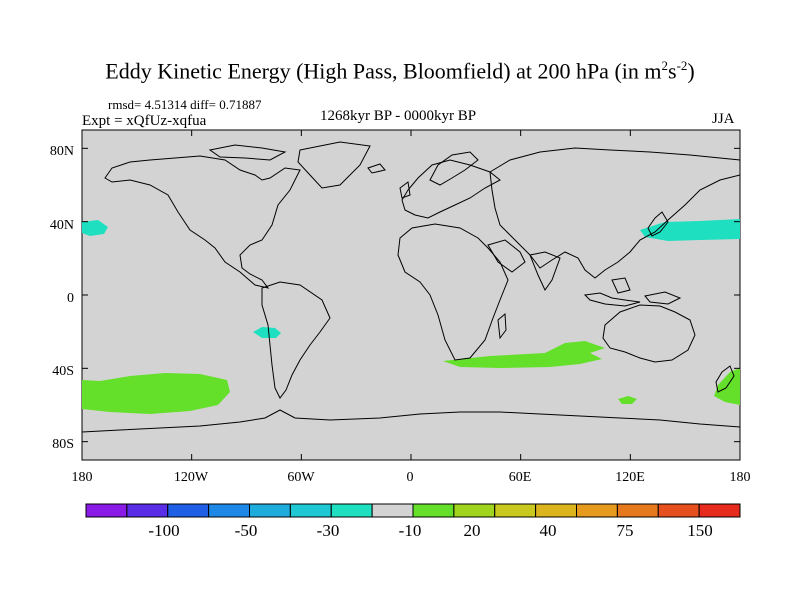 Image resolution: width=800 pixels, height=600 pixels. I want to click on x-tick-label: 120W, so click(191, 477).